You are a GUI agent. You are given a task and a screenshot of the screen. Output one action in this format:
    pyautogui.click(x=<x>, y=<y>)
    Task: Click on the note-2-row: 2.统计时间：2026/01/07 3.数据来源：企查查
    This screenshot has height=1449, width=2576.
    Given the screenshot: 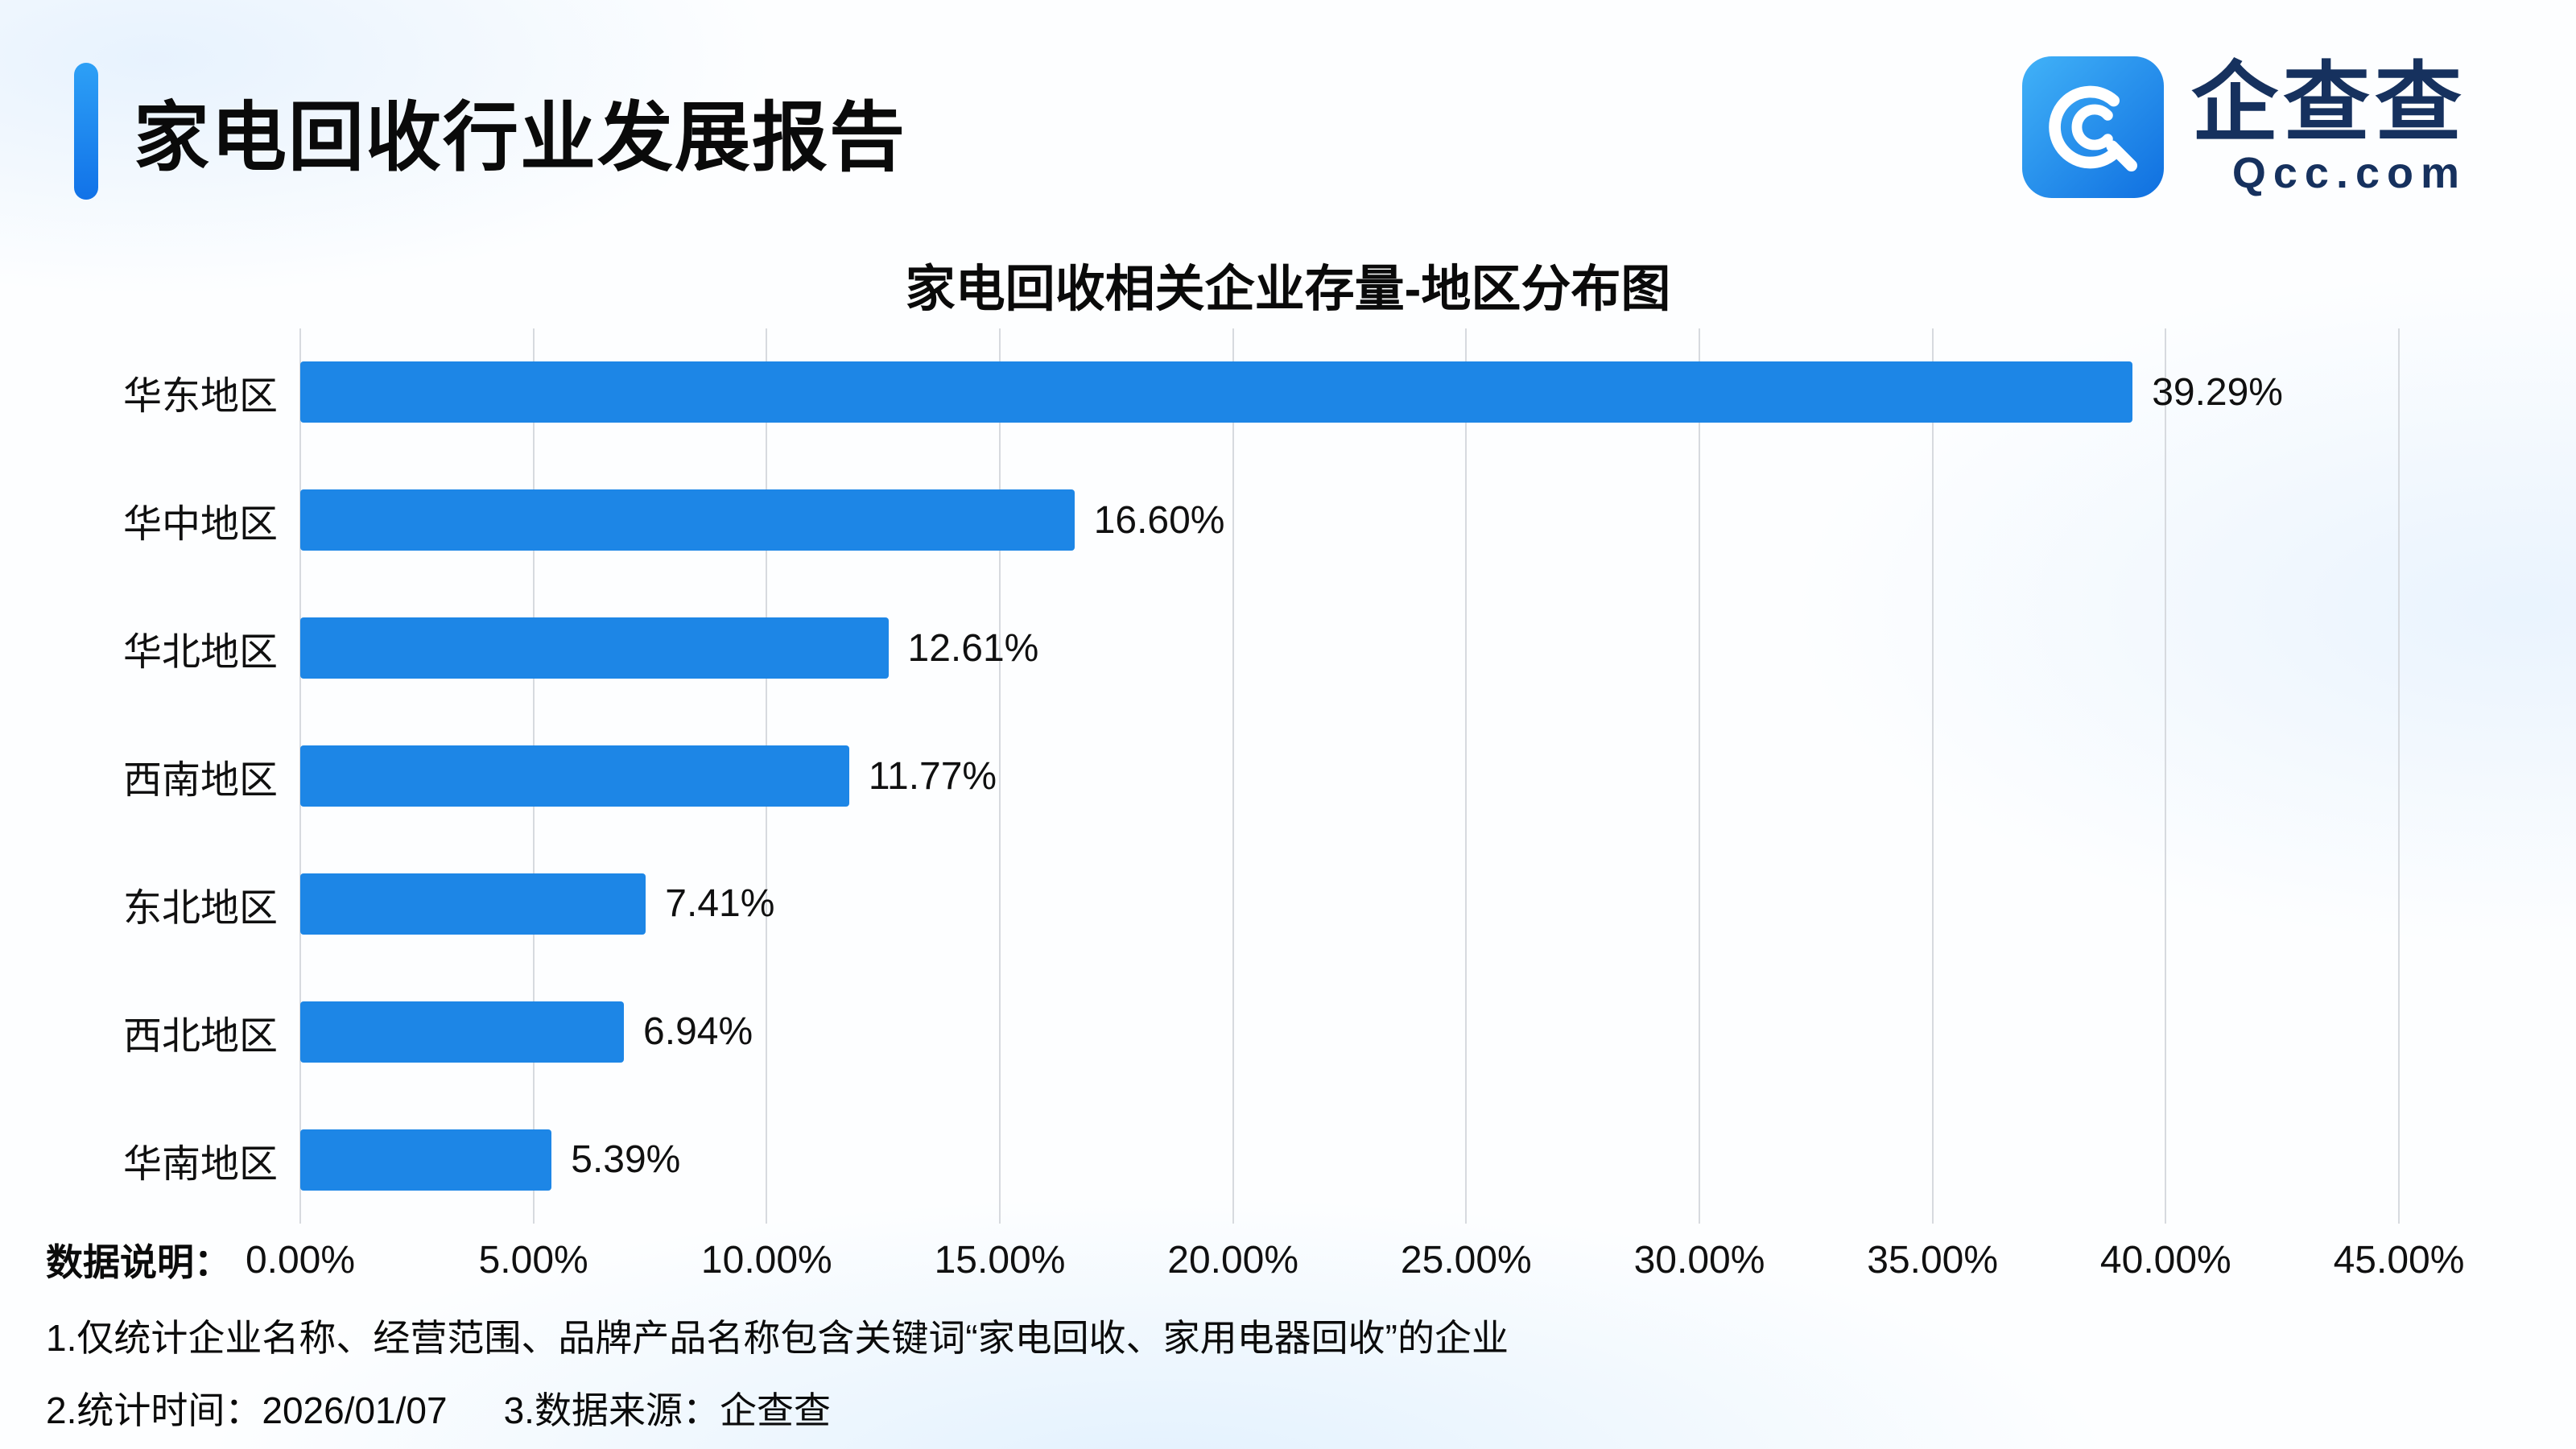 What is the action you would take?
    pyautogui.click(x=438, y=1411)
    